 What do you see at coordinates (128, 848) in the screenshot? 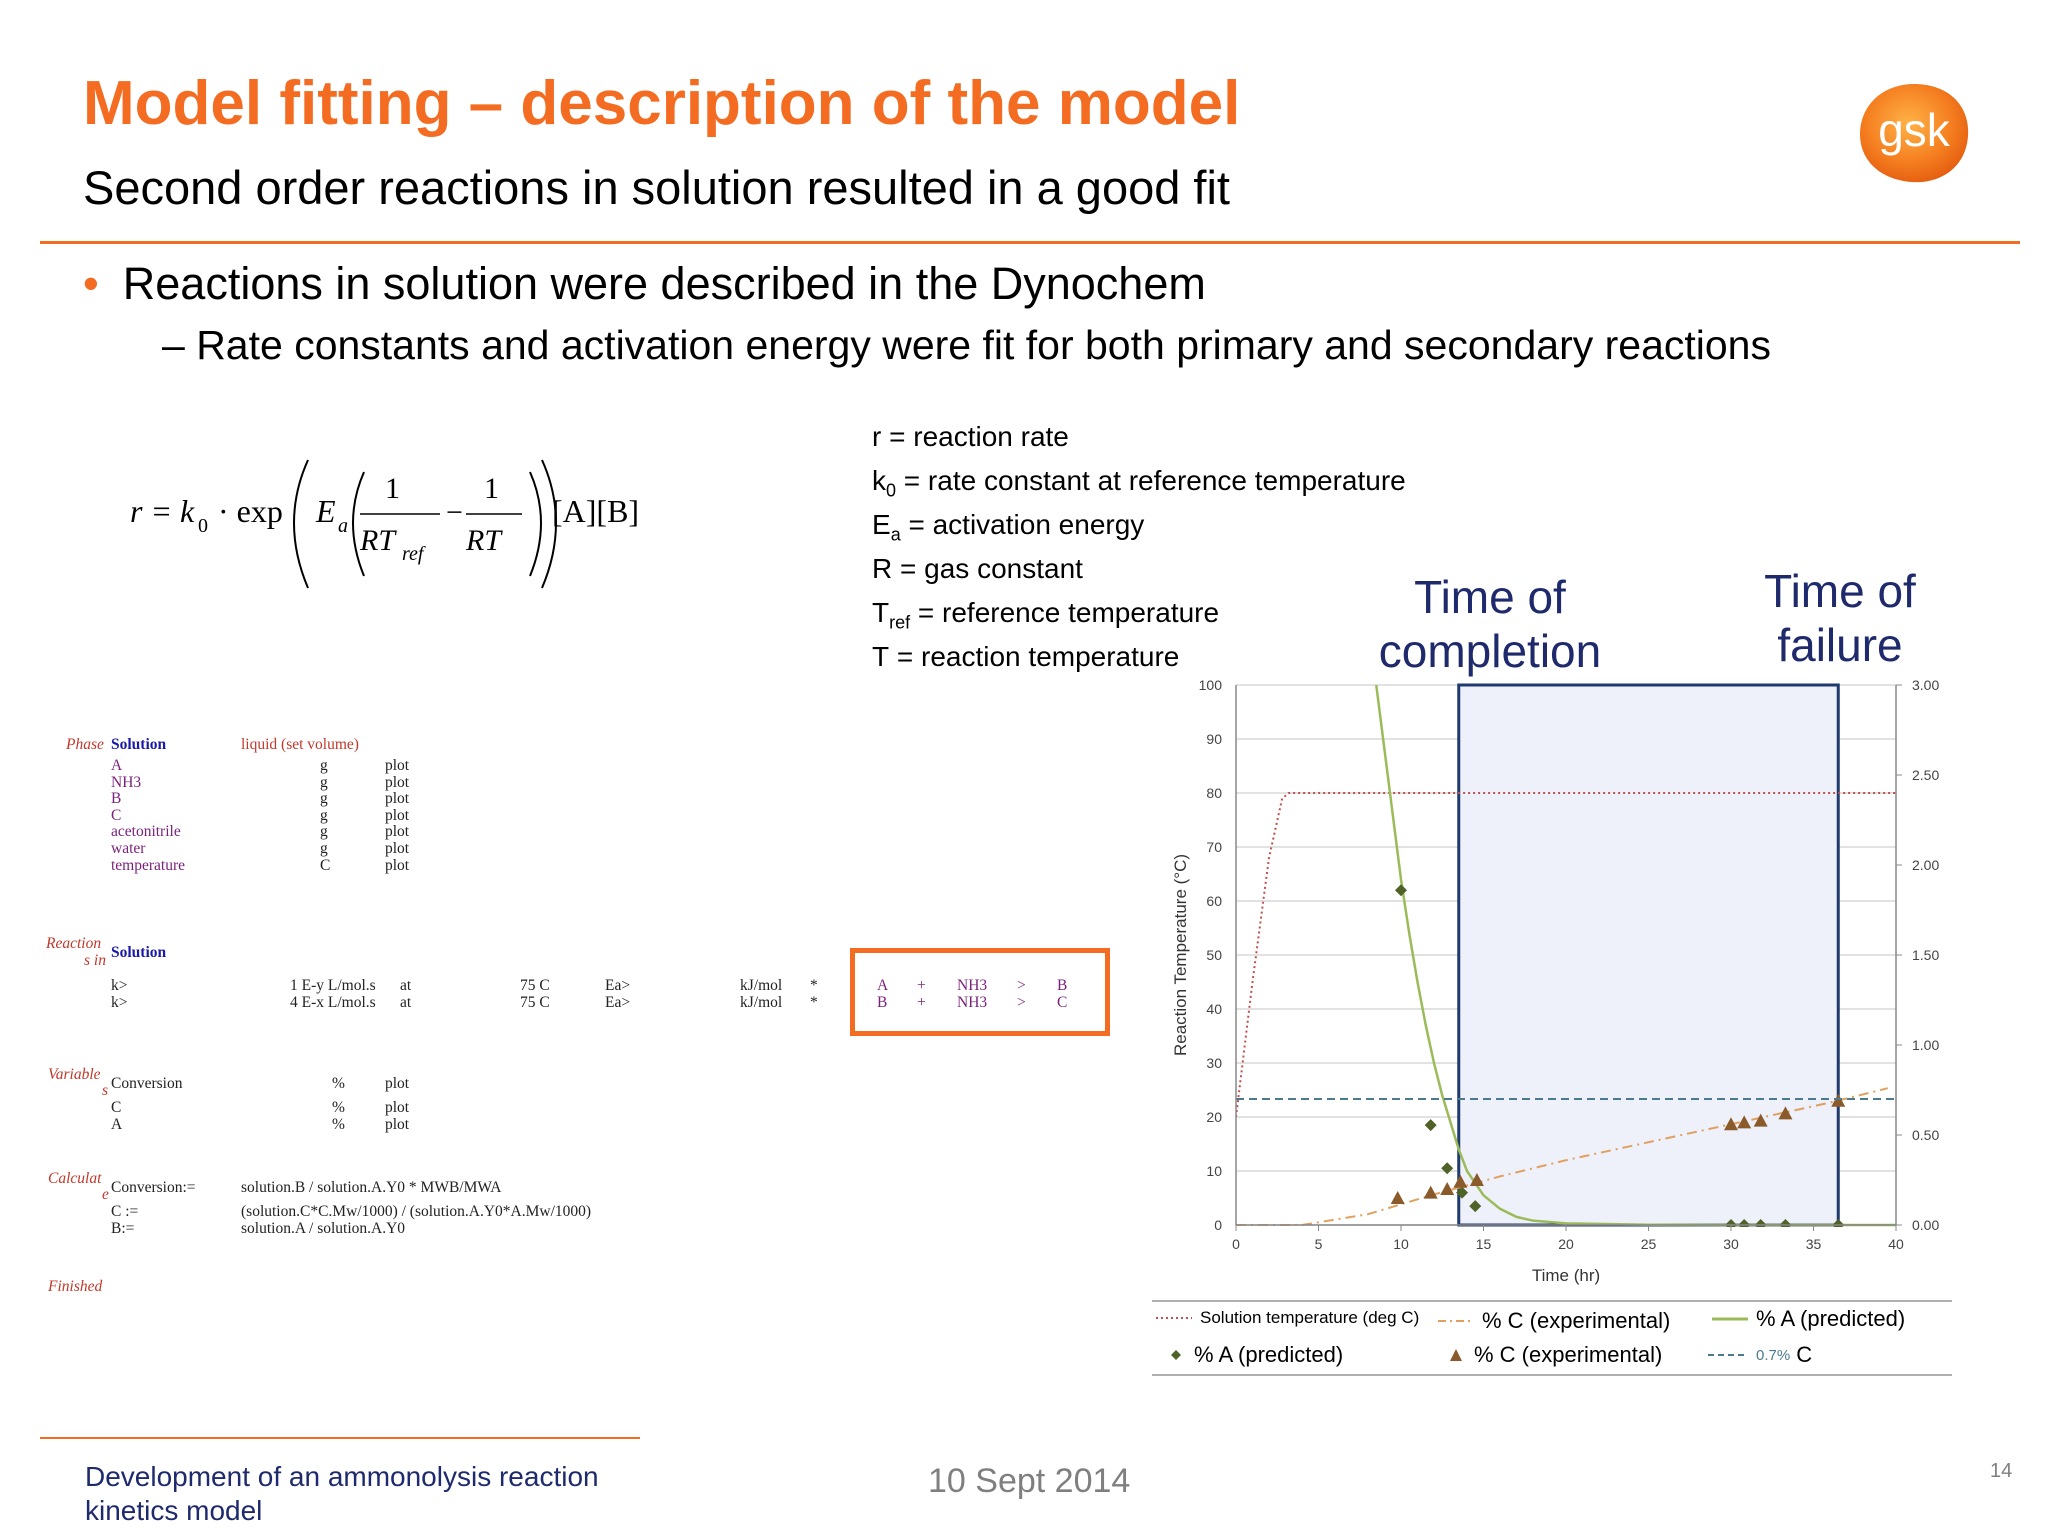
I see `species-name: water` at bounding box center [128, 848].